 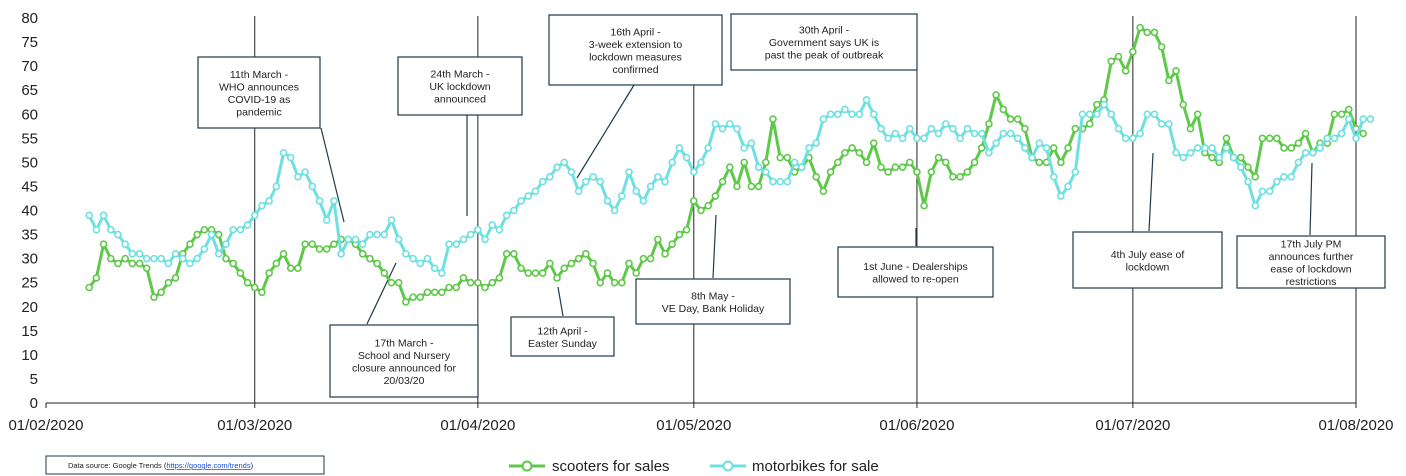 What do you see at coordinates (29, 186) in the screenshot?
I see `y-tick-label: 45` at bounding box center [29, 186].